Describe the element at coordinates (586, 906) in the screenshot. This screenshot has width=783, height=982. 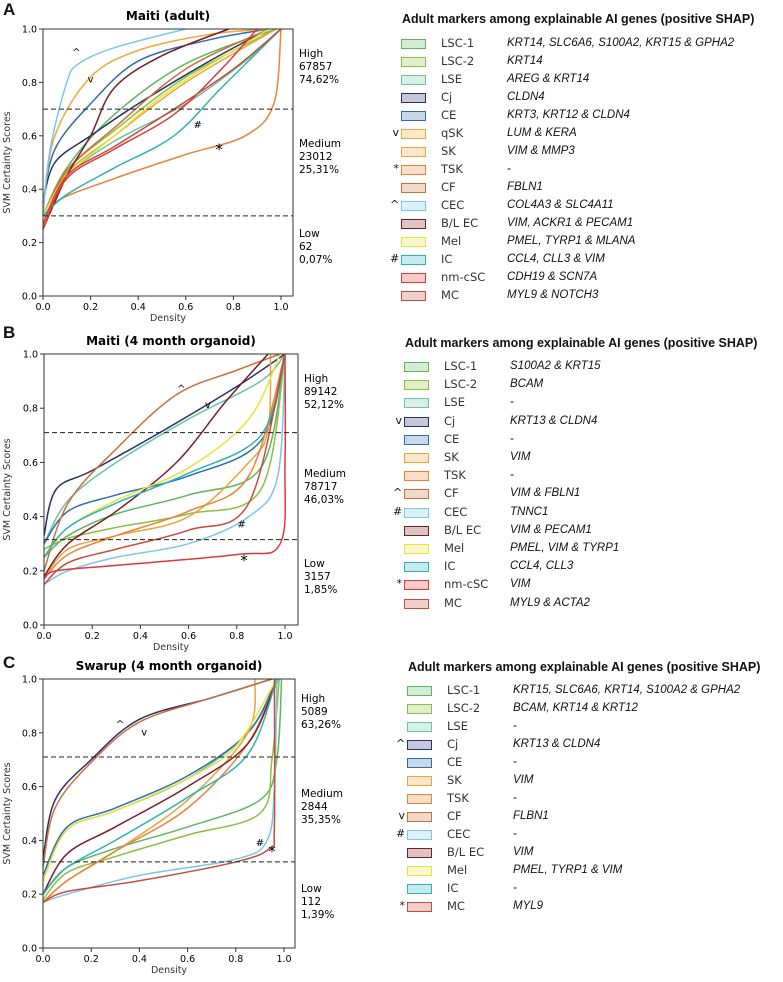
I see `legend-item-mc: * MC MYL9` at that location.